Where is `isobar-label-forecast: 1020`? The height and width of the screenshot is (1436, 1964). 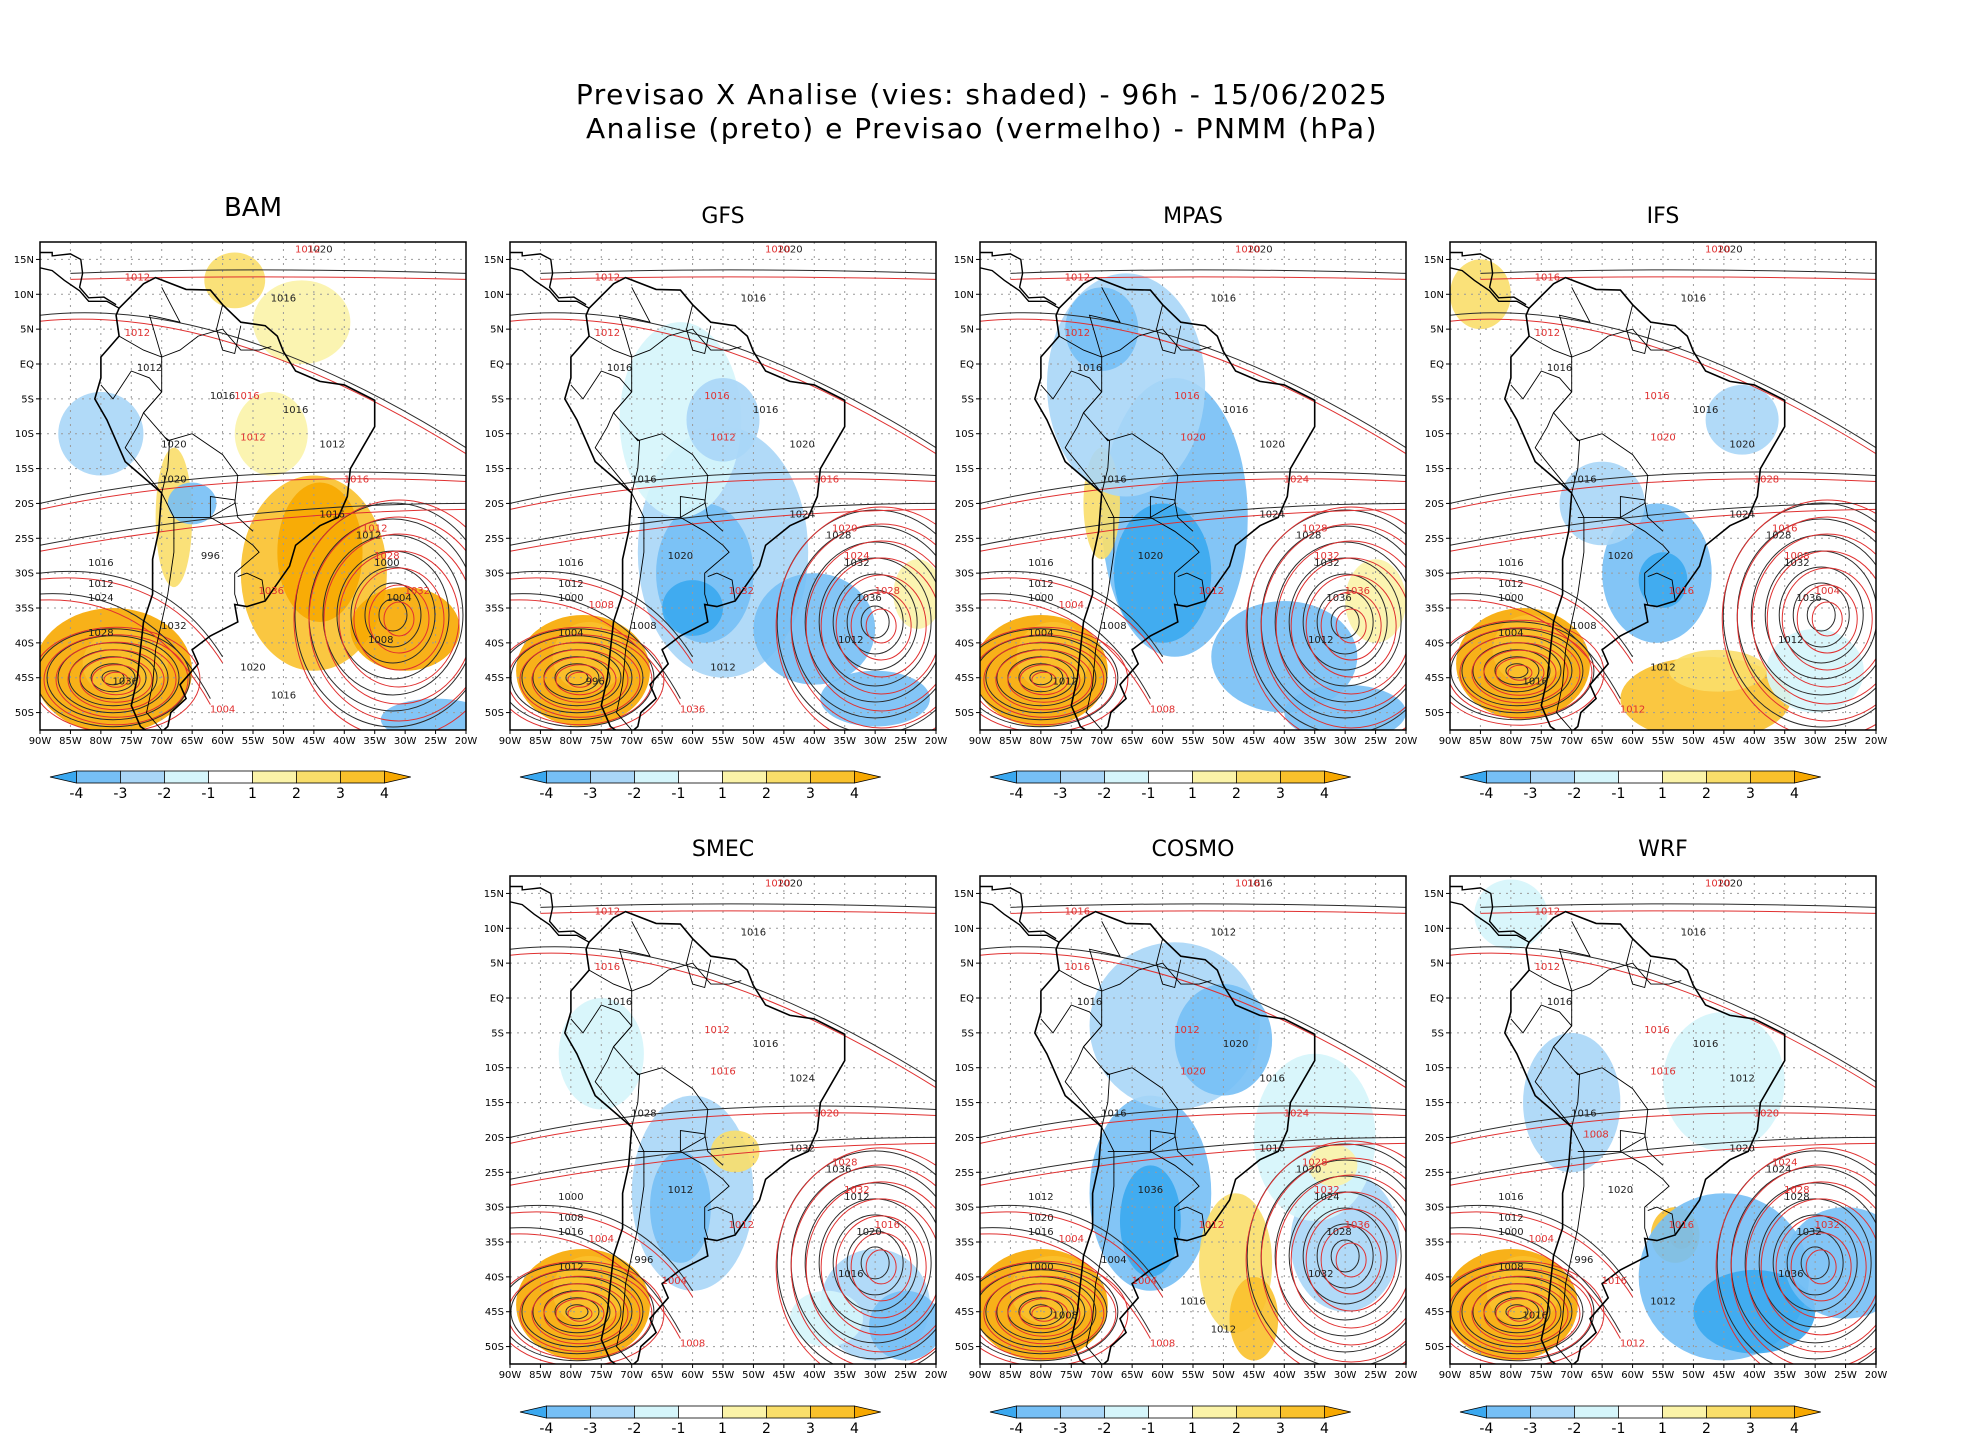 isobar-label-forecast: 1020 is located at coordinates (844, 528).